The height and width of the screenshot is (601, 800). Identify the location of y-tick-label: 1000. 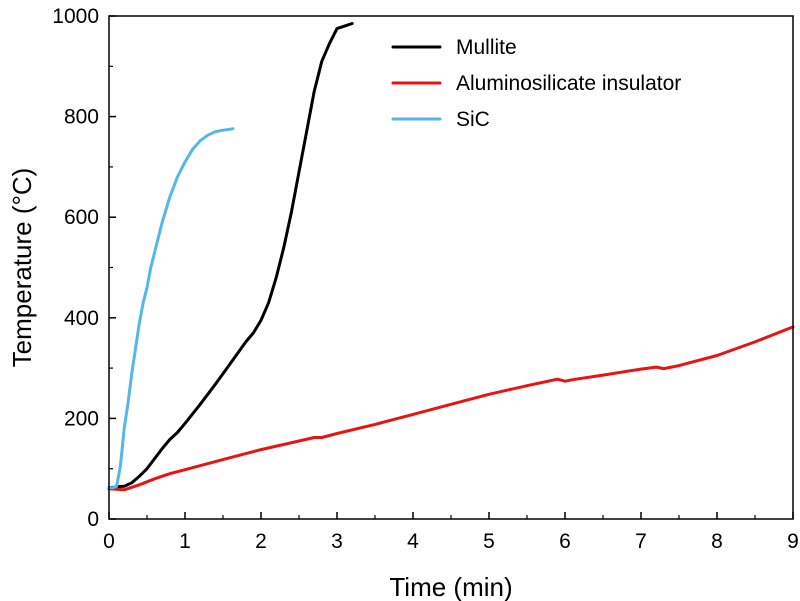
(75, 16).